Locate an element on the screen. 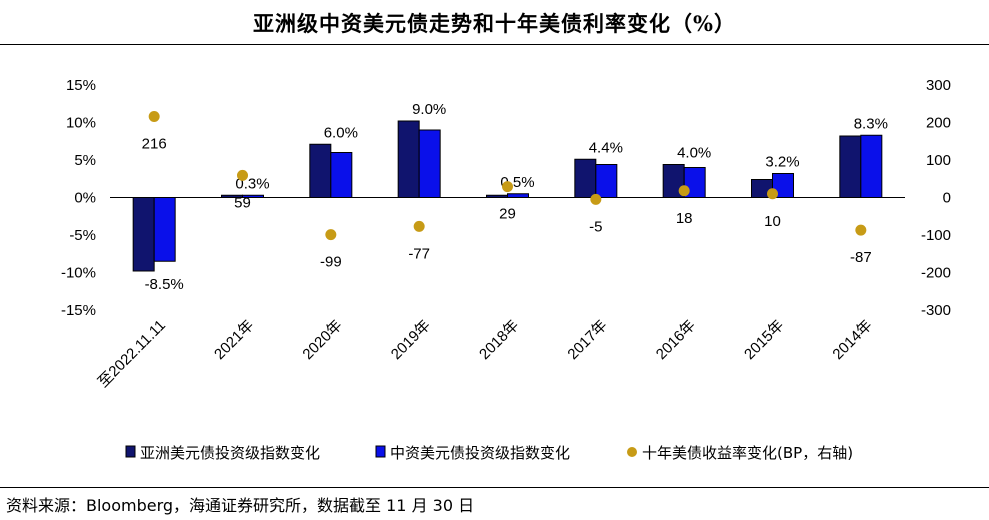 The height and width of the screenshot is (520, 989). legend-asia-ig-swatch is located at coordinates (130, 451).